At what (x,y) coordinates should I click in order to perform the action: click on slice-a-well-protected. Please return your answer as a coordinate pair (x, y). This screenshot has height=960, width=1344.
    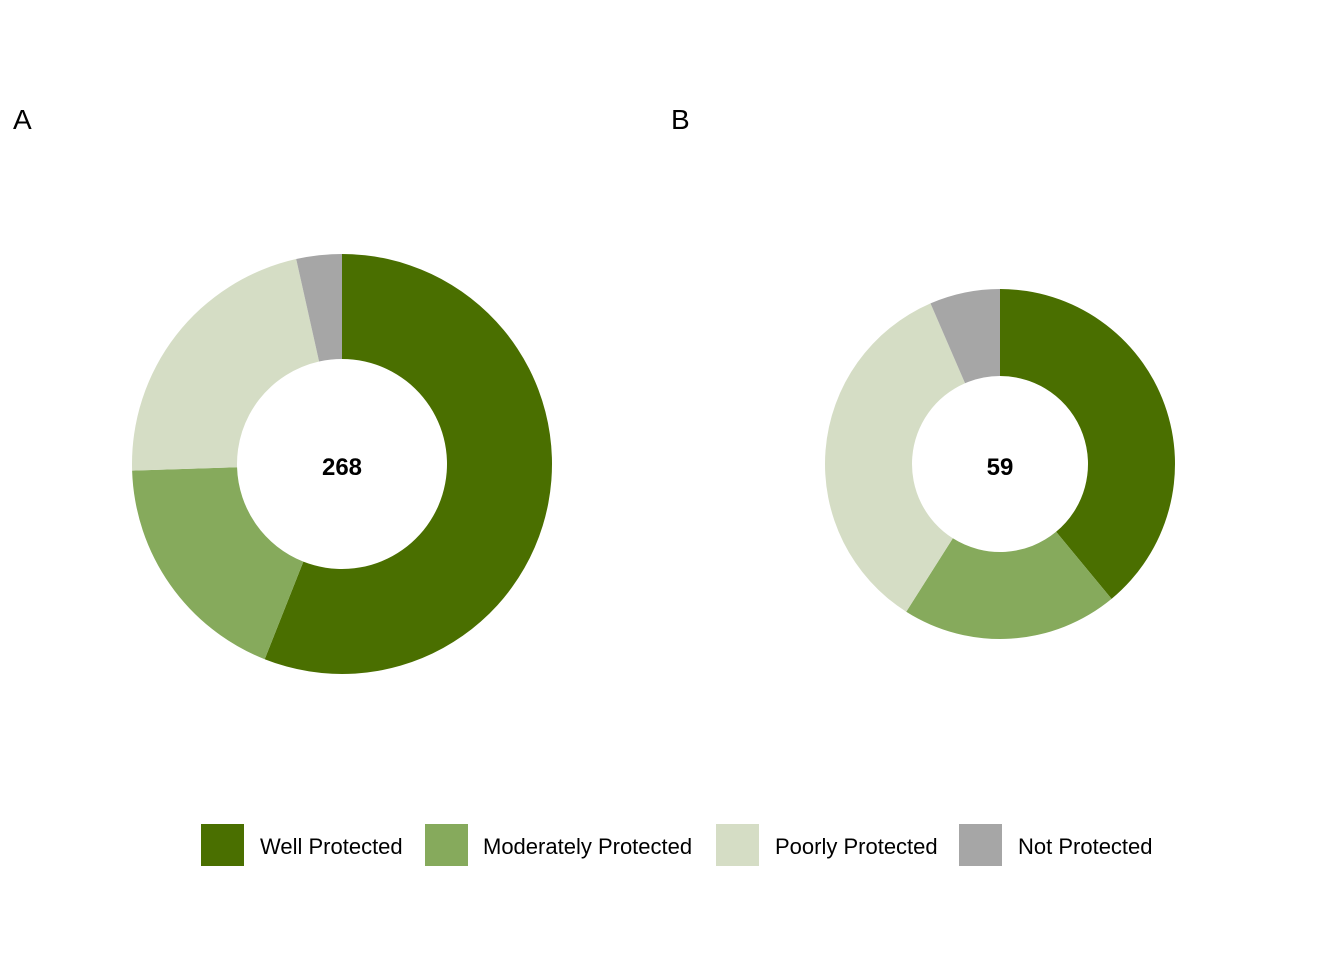
    Looking at the image, I should click on (408, 464).